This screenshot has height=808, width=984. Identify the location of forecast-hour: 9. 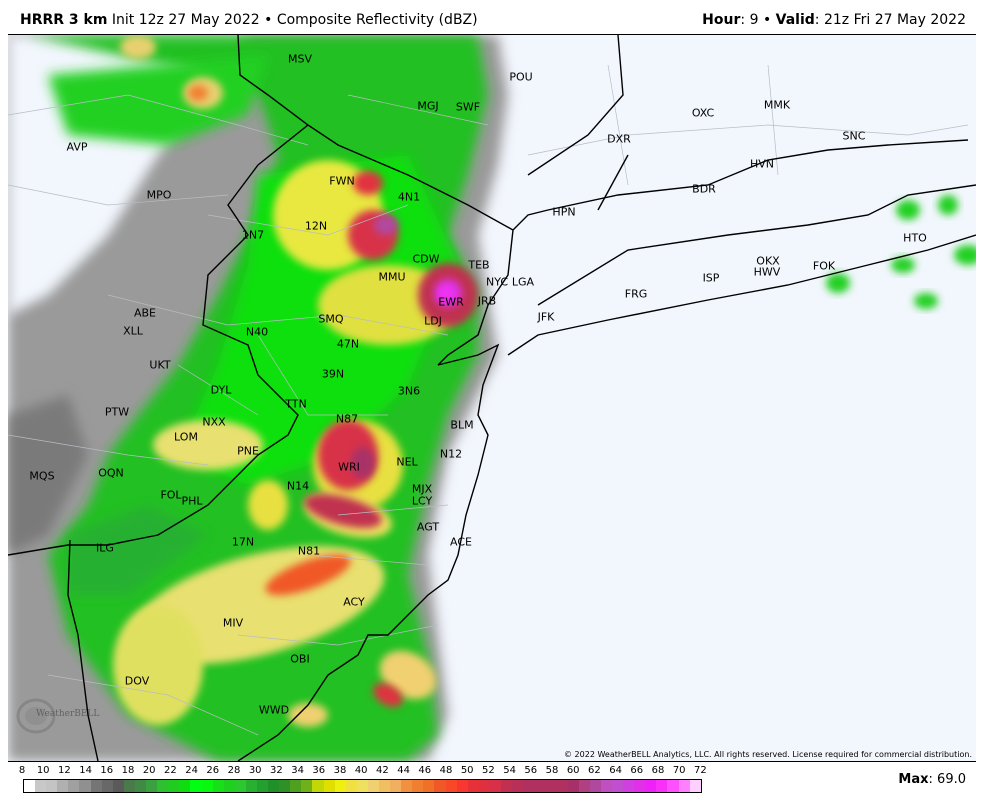
(754, 20).